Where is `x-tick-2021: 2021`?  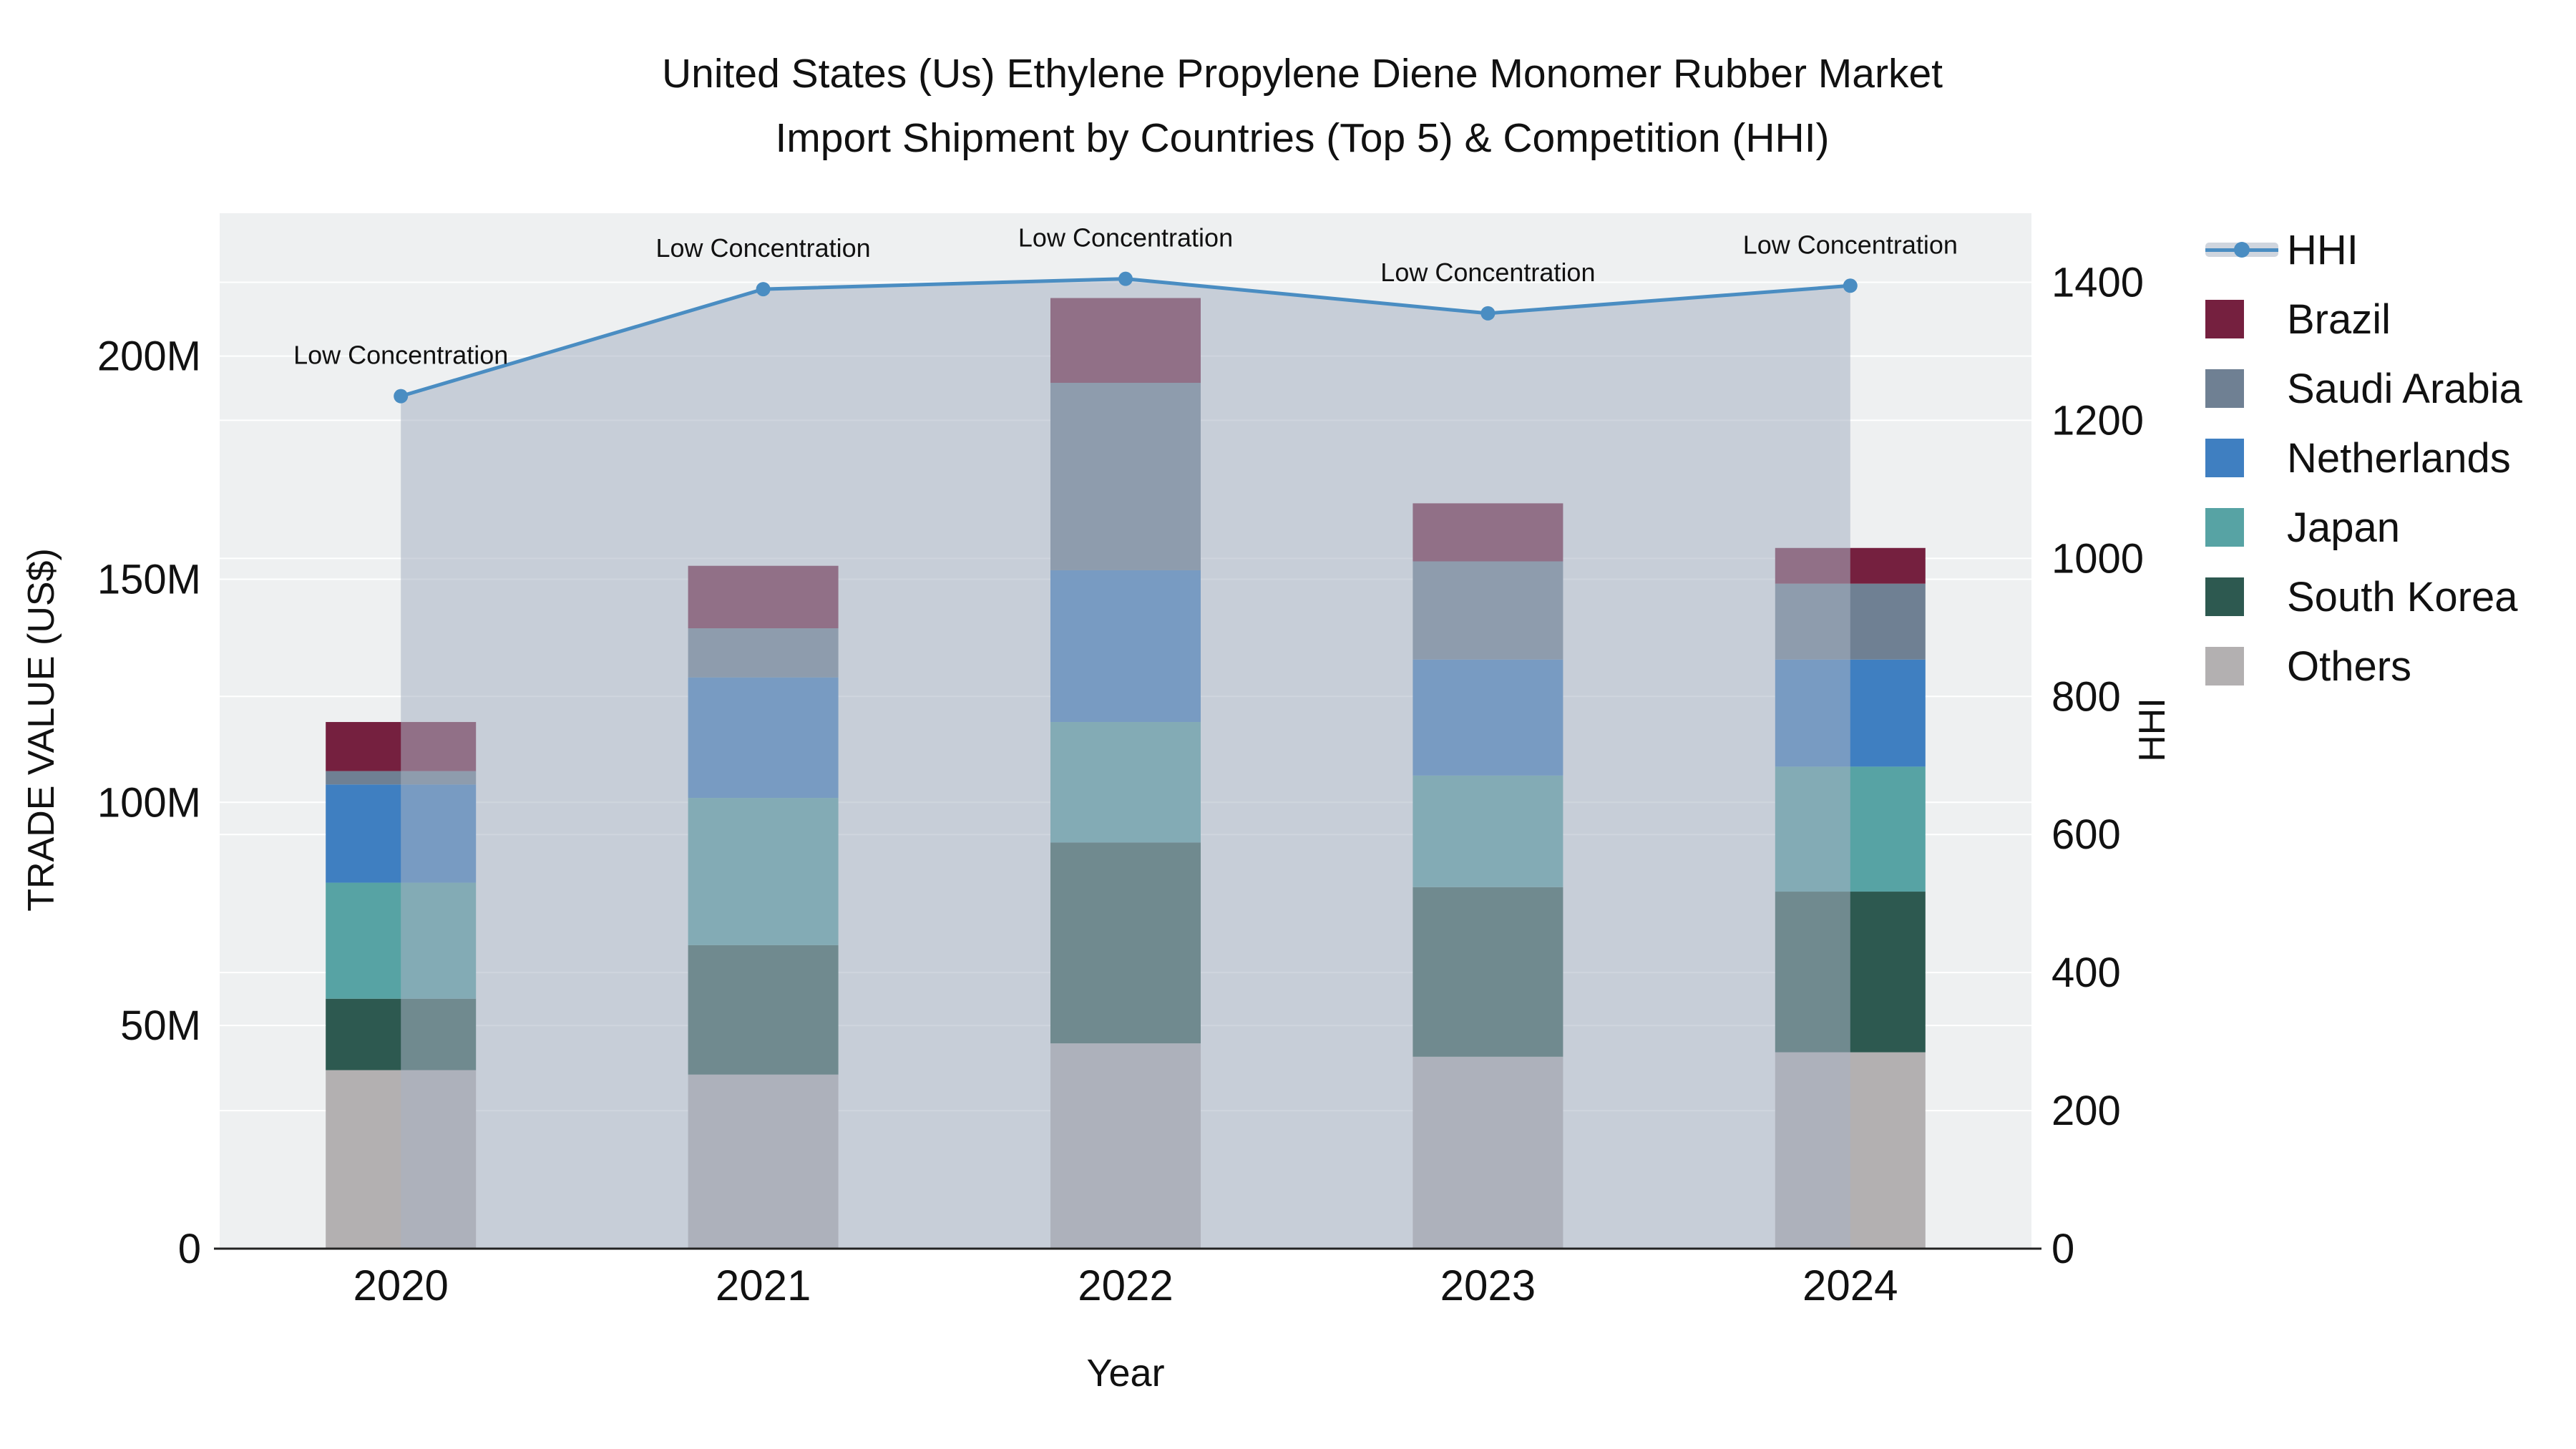
x-tick-2021: 2021 is located at coordinates (763, 1285).